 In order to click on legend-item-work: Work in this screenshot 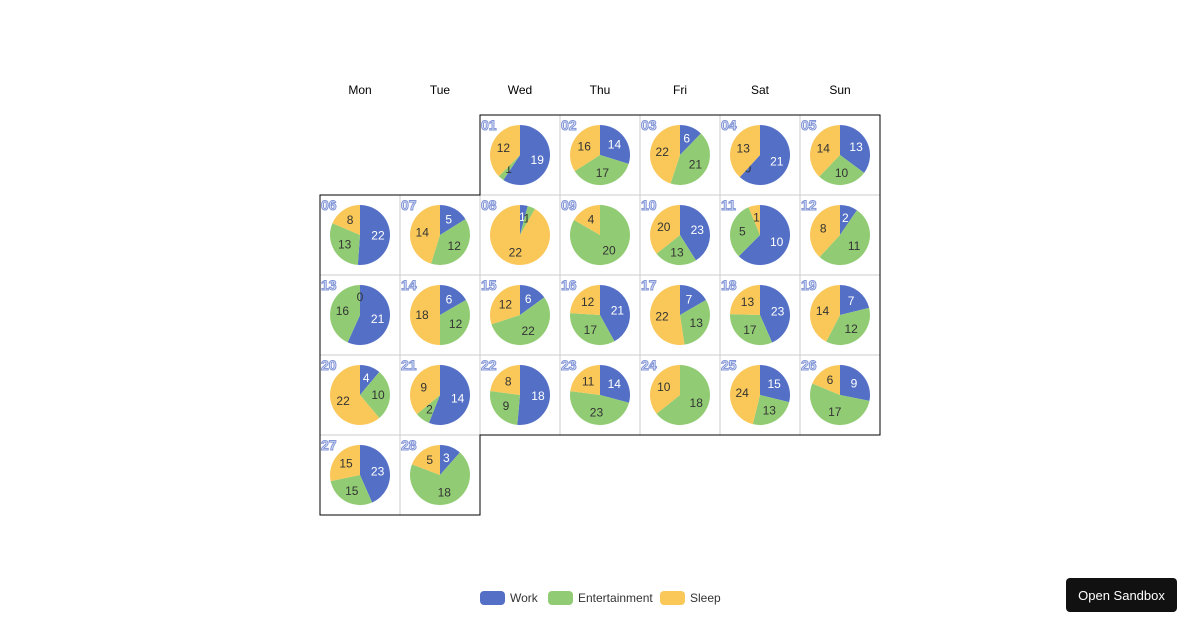, I will do `click(509, 598)`.